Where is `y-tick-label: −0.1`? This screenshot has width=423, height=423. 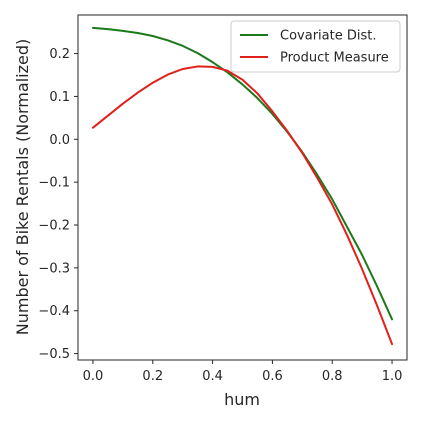
y-tick-label: −0.1 is located at coordinates (54, 183).